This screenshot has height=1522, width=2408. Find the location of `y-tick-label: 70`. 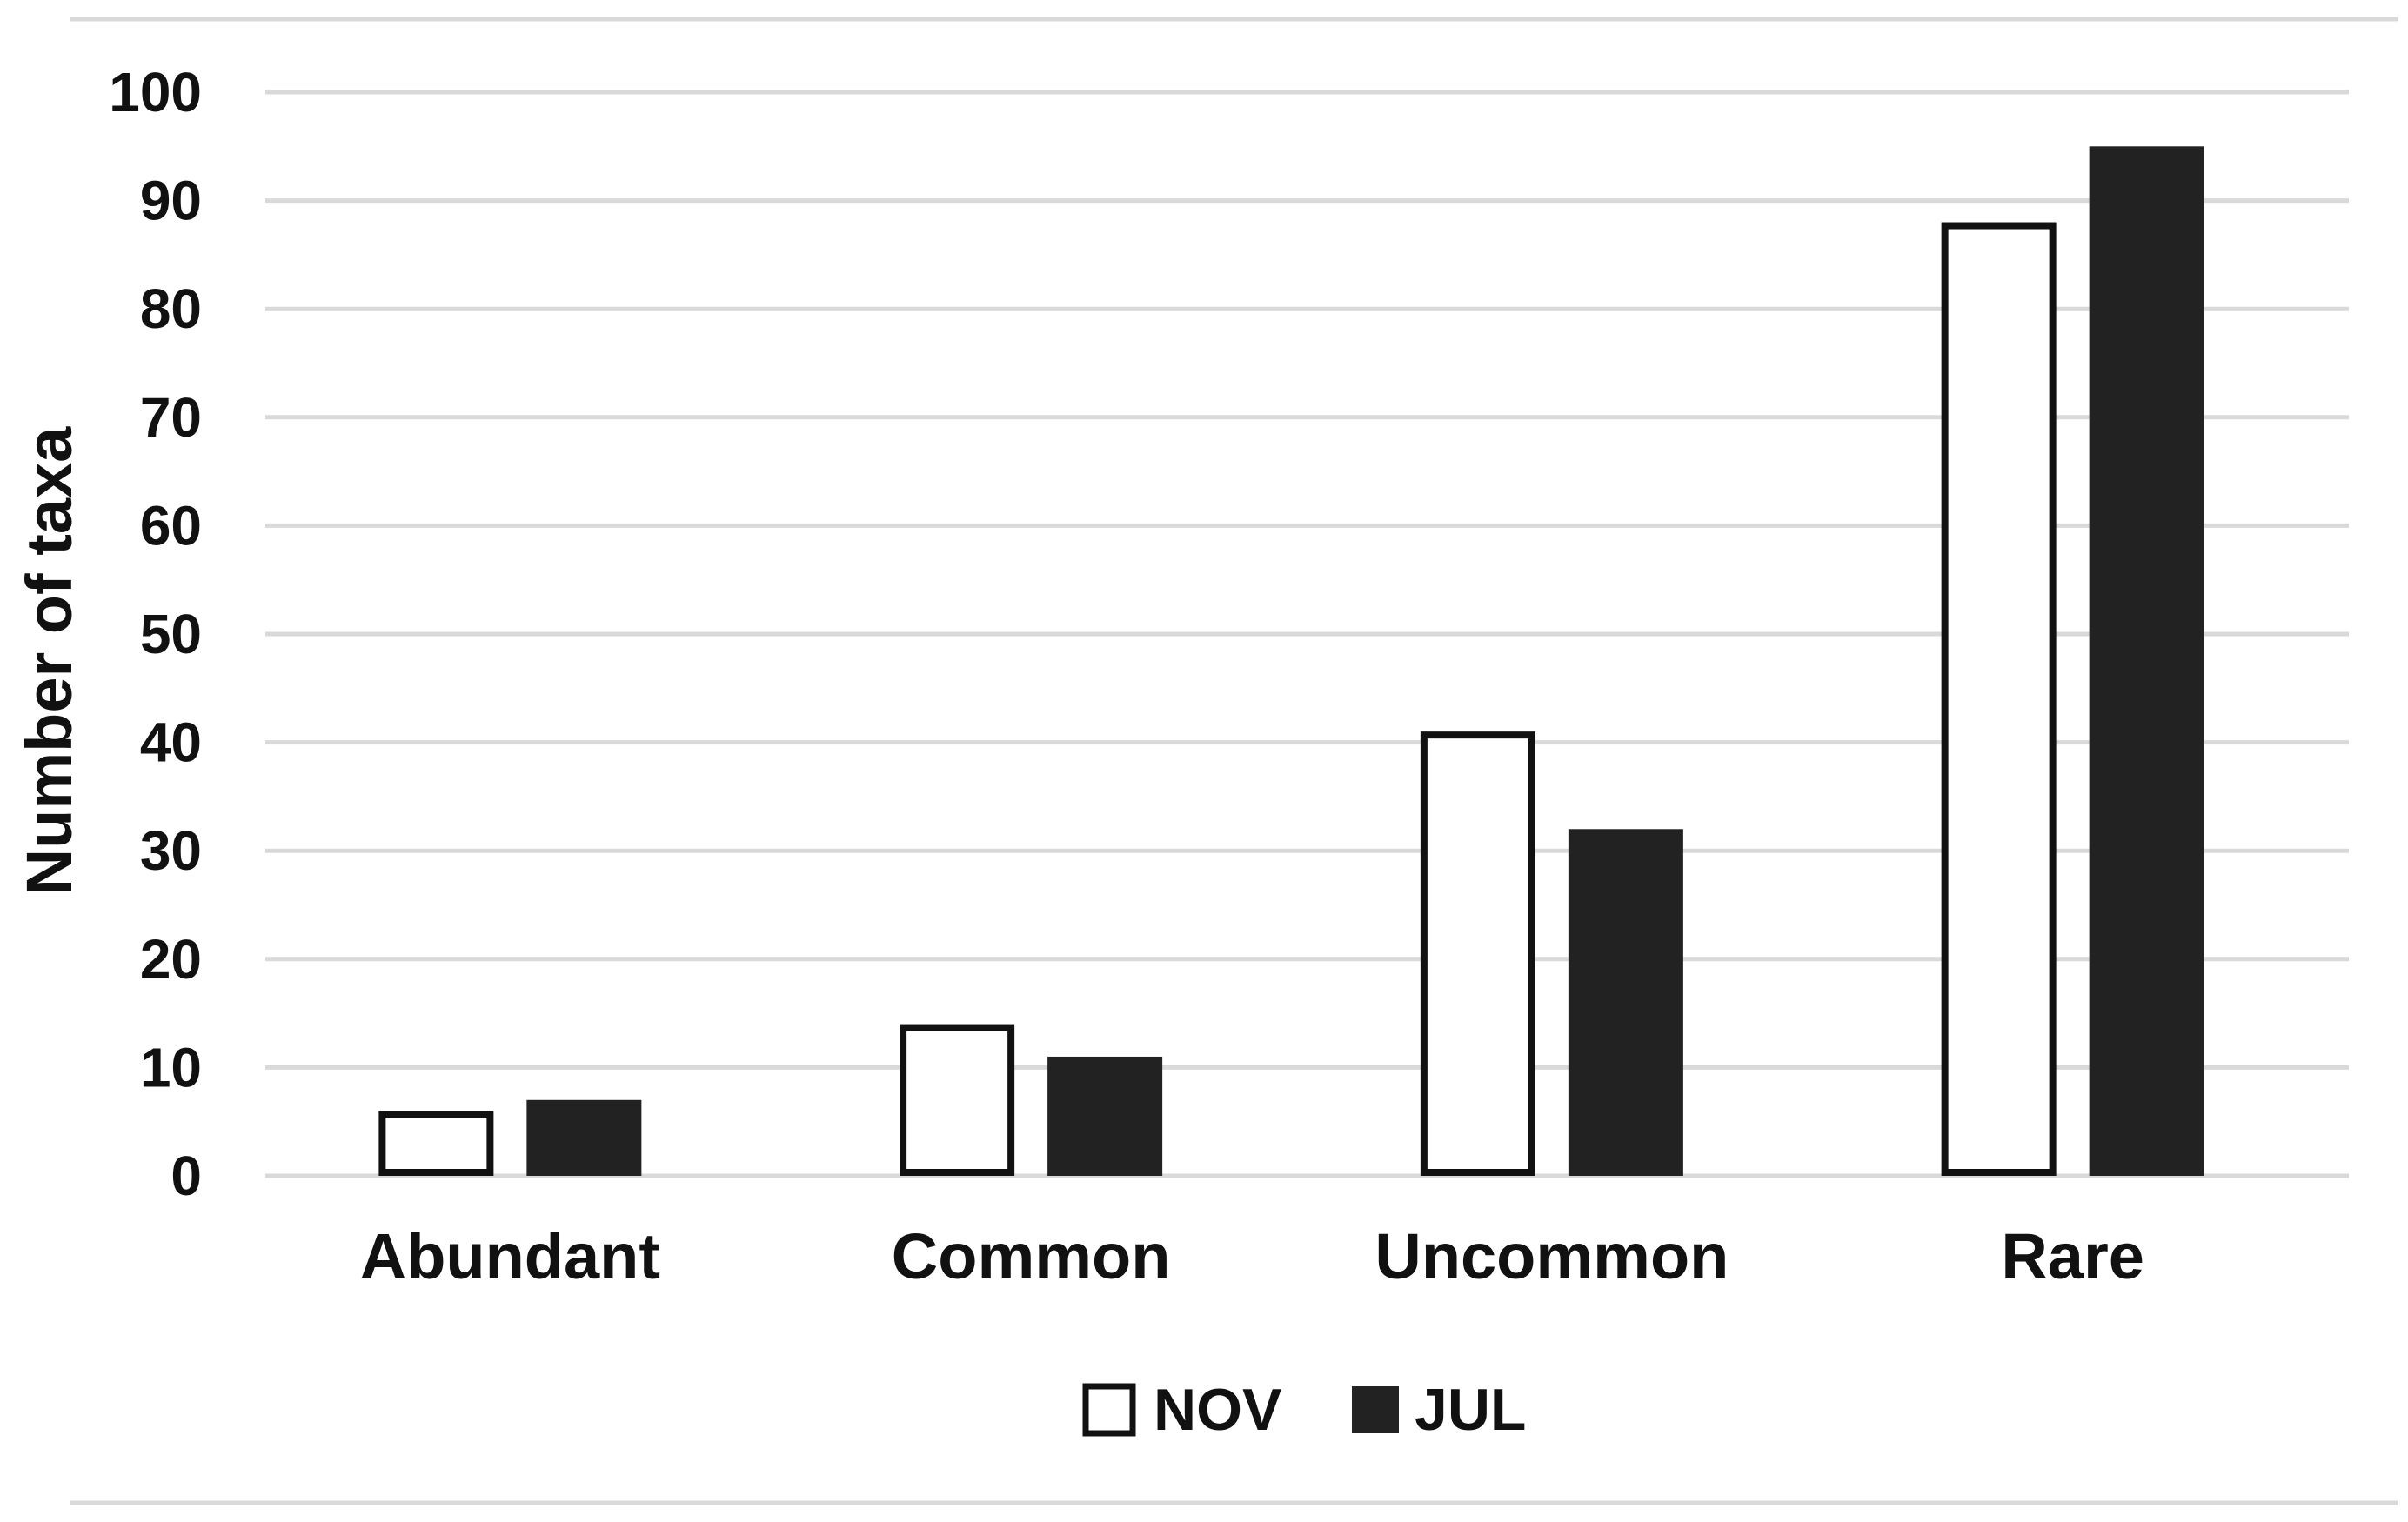

y-tick-label: 70 is located at coordinates (171, 417).